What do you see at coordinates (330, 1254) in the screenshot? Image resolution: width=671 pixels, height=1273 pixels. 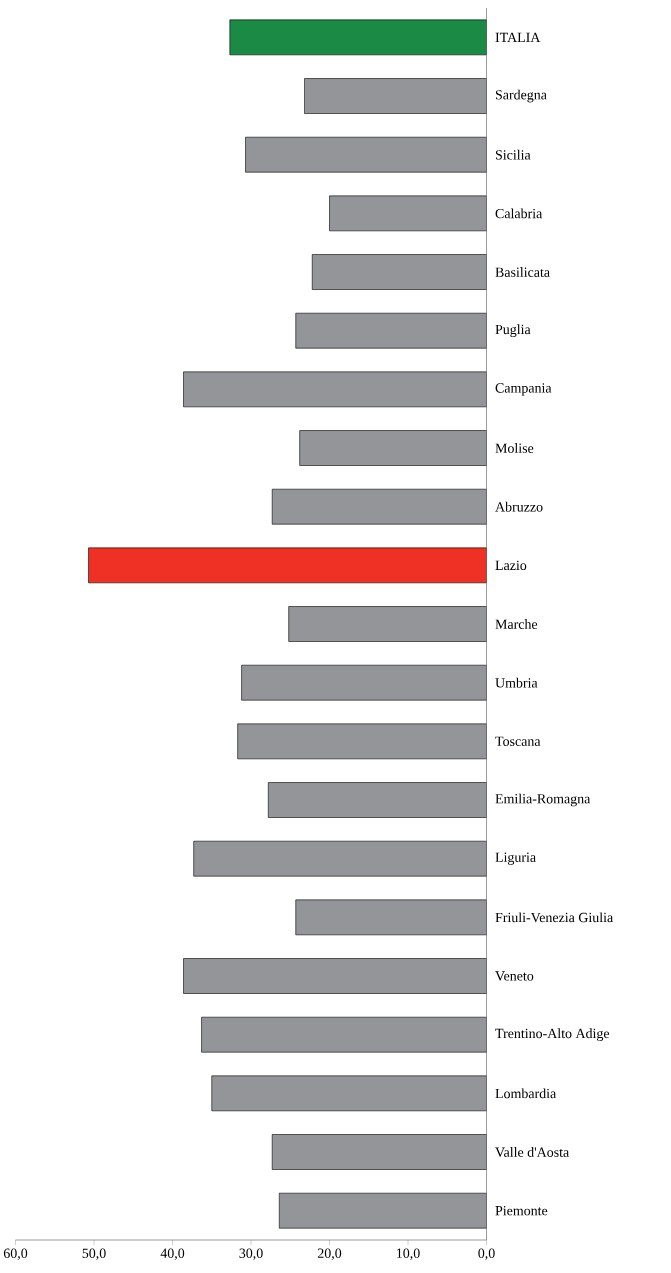 I see `x-tick-label: 20,0` at bounding box center [330, 1254].